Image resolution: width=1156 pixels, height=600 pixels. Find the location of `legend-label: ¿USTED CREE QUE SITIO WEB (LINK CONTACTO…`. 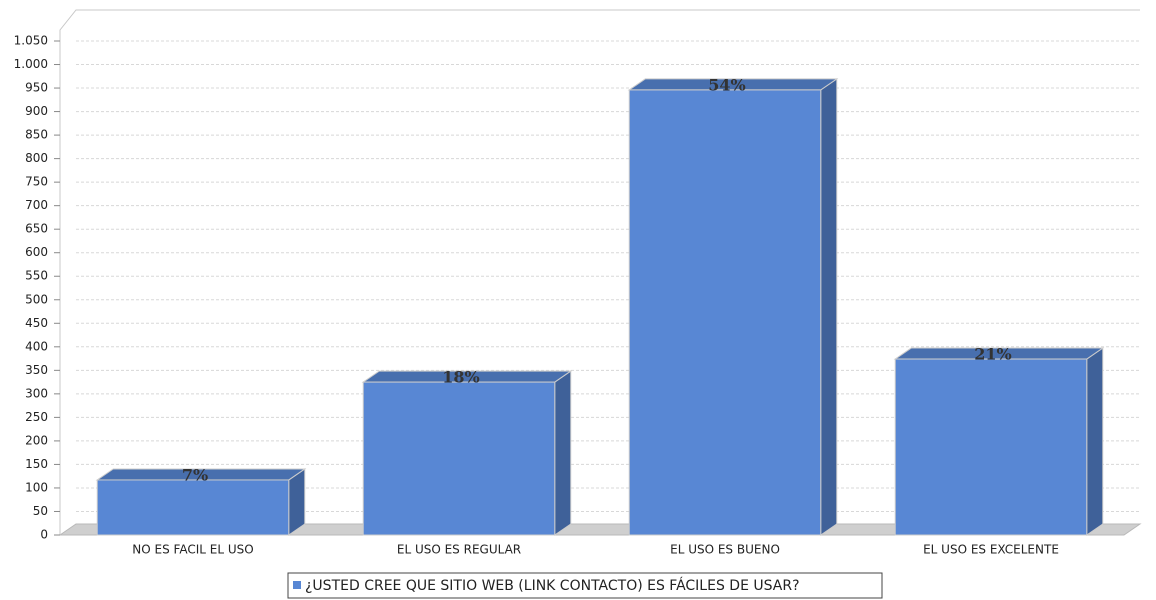

legend-label: ¿USTED CREE QUE SITIO WEB (LINK CONTACTO… is located at coordinates (552, 585).